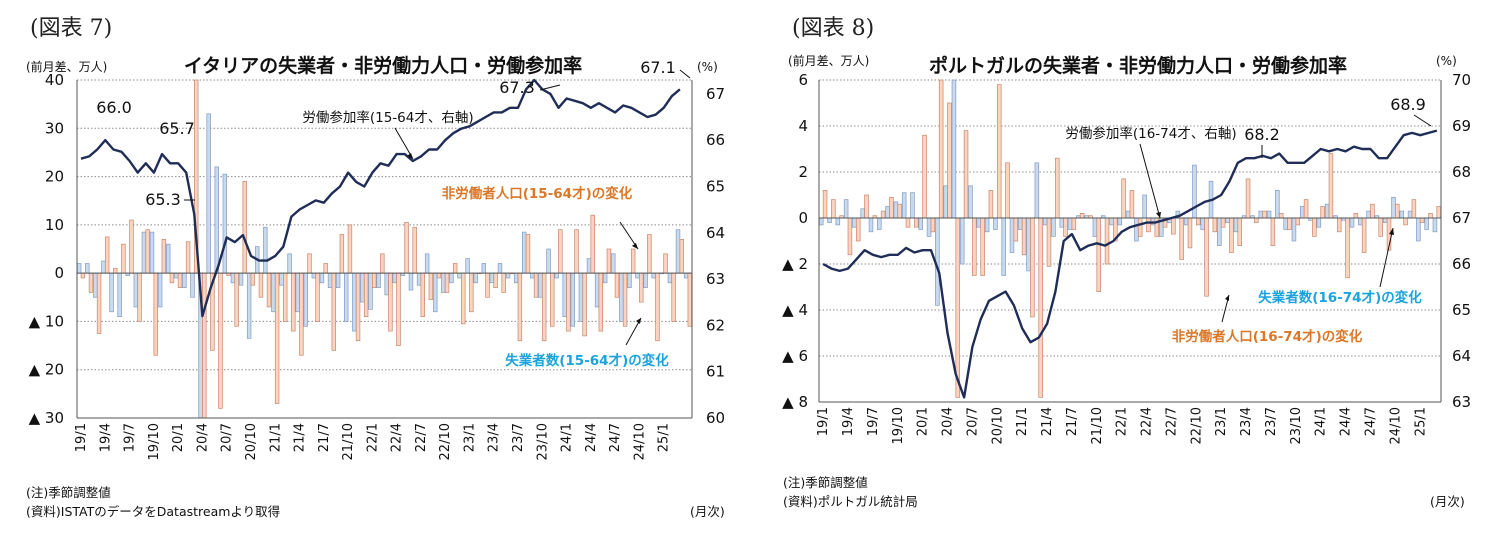  I want to click on left-tick-label: 40, so click(54, 80).